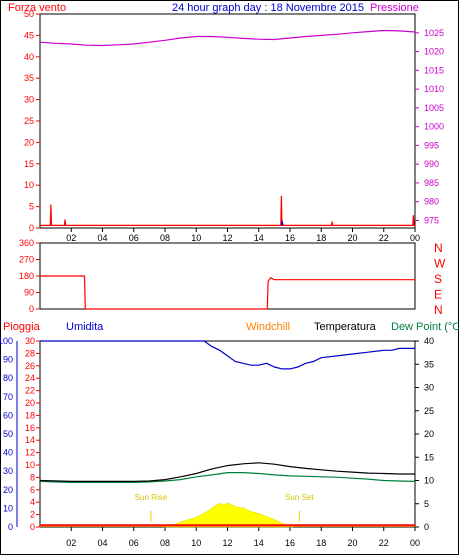 The image size is (459, 555). Describe the element at coordinates (440, 264) in the screenshot. I see `compass-label: W` at that location.